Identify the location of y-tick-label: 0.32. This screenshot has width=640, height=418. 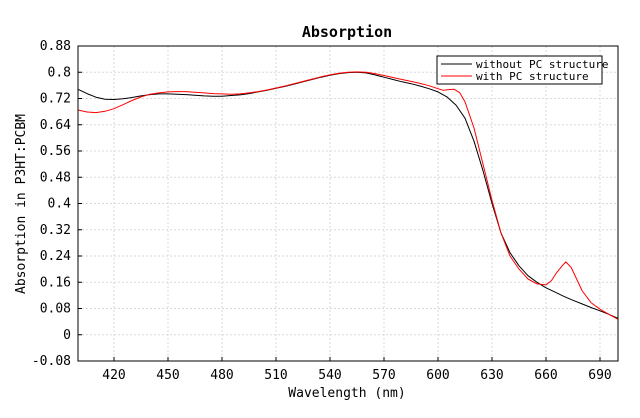
(55, 230).